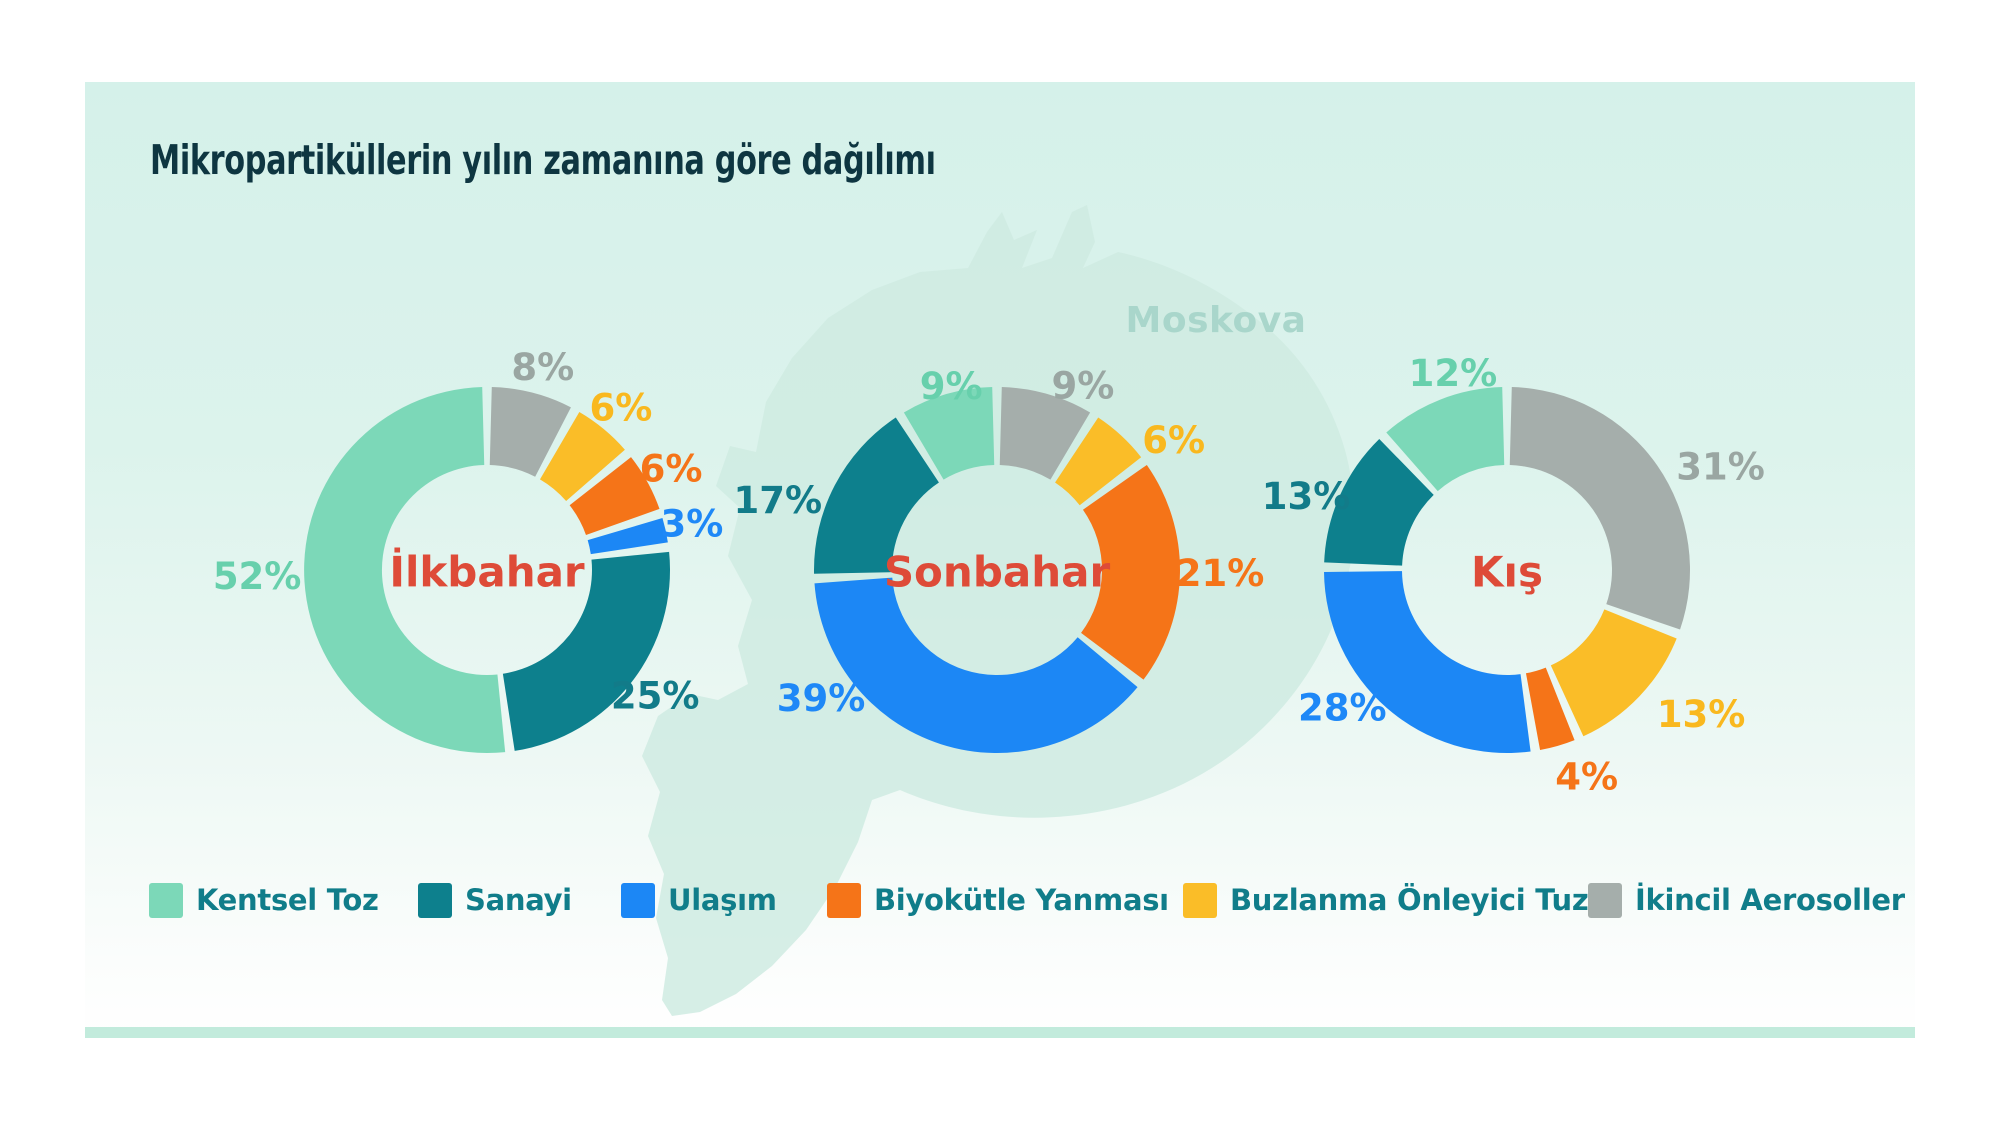 Image resolution: width=2000 pixels, height=1125 pixels. Describe the element at coordinates (1000, 1032) in the screenshot. I see `footer-stripe` at that location.